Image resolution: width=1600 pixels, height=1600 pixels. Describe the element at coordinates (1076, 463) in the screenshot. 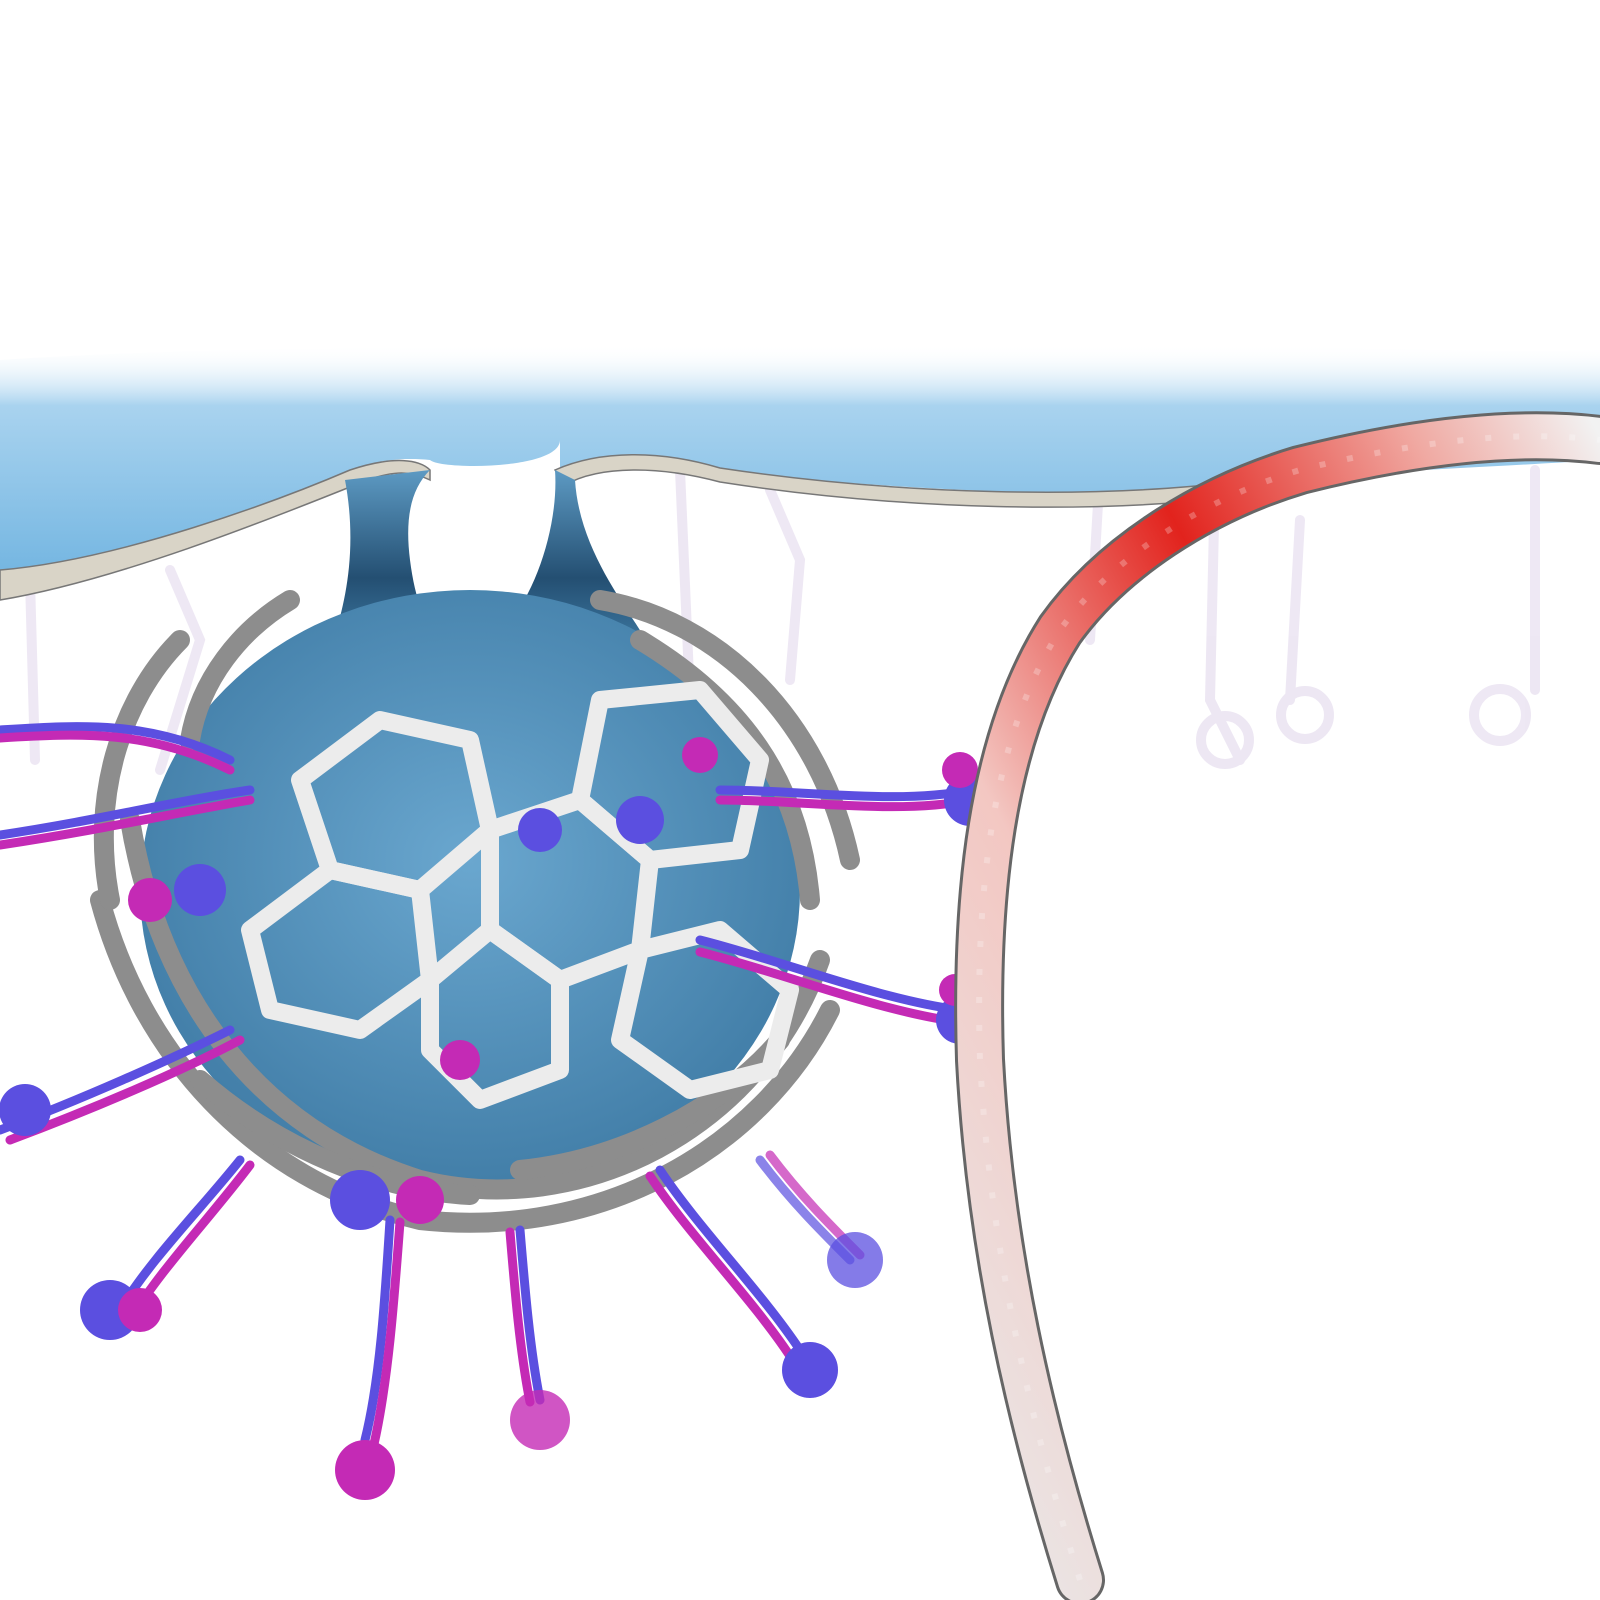

I see `bilayer-edge-right` at that location.